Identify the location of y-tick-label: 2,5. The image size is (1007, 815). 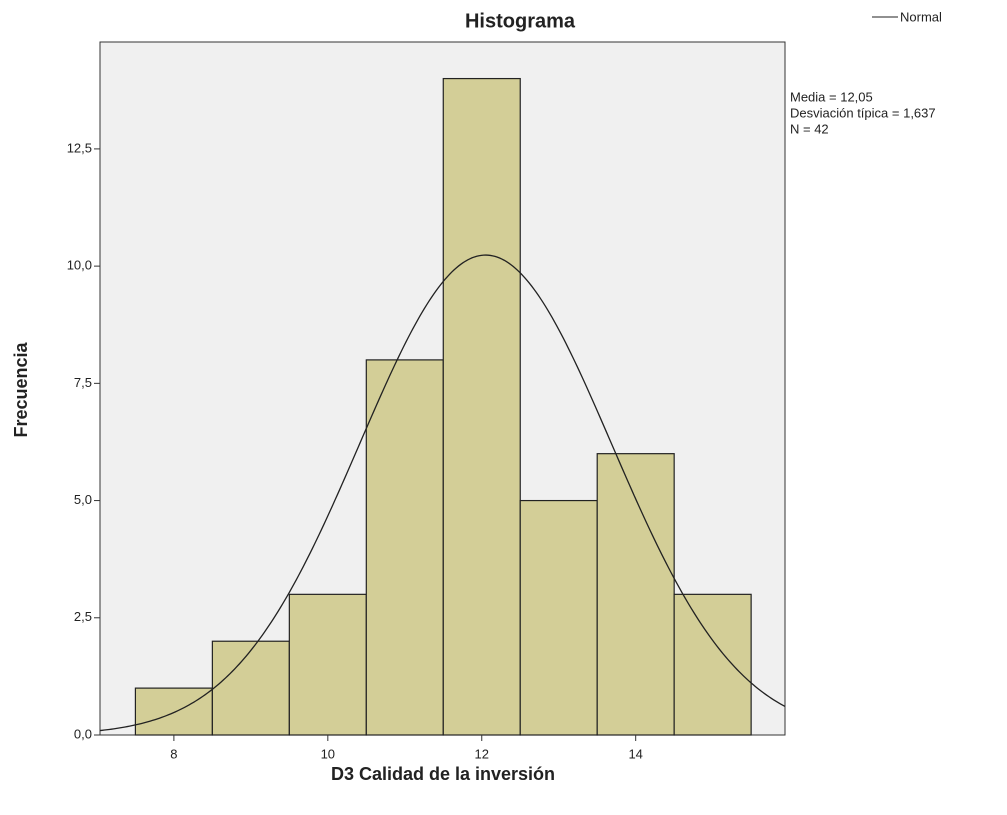
(83, 616).